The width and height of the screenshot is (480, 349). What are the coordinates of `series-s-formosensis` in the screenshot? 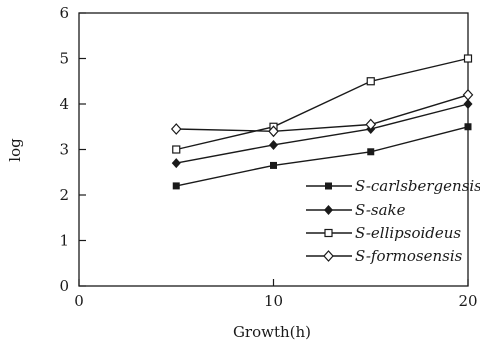 It's located at (322, 113).